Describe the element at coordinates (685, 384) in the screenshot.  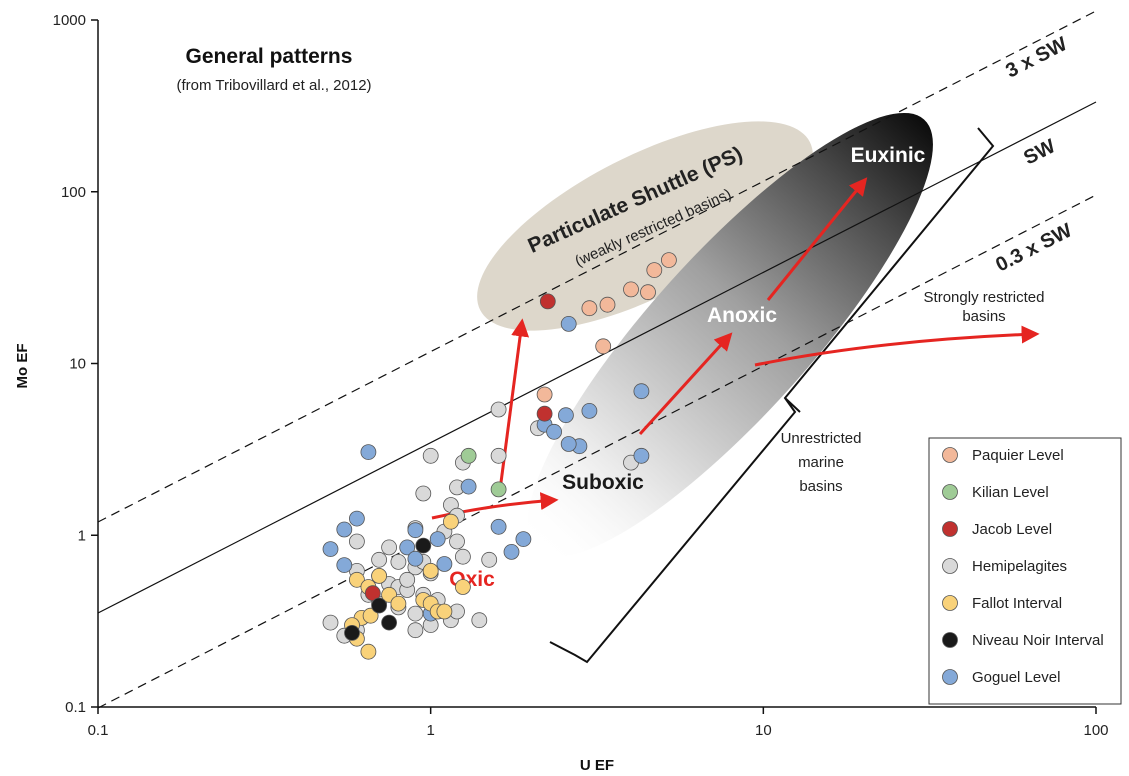
I see `arrow-suboxic-to-anoxic` at that location.